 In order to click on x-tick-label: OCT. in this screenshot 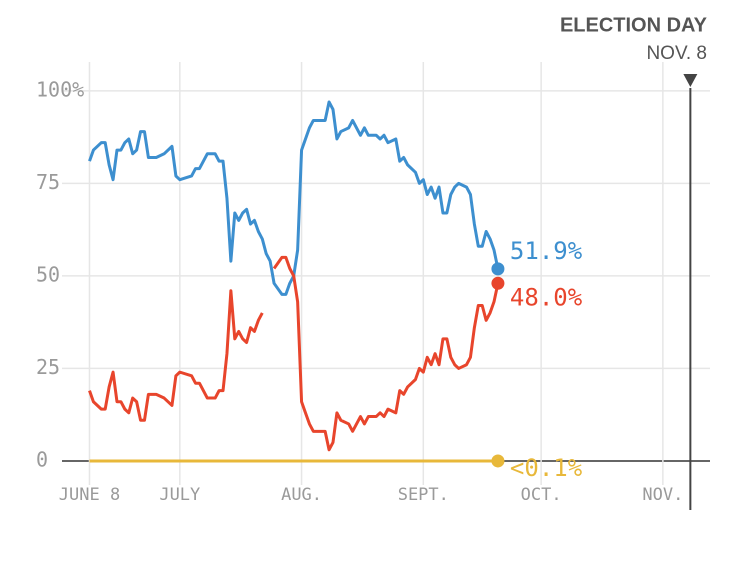, I will do `click(541, 495)`.